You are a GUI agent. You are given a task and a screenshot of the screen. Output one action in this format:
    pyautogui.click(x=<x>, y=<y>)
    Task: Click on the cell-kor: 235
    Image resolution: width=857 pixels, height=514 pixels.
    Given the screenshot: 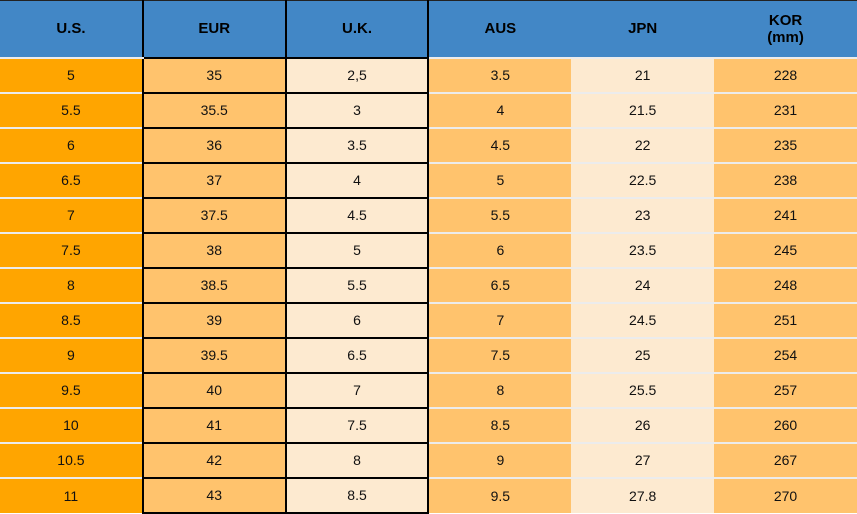 What is the action you would take?
    pyautogui.click(x=785, y=144)
    